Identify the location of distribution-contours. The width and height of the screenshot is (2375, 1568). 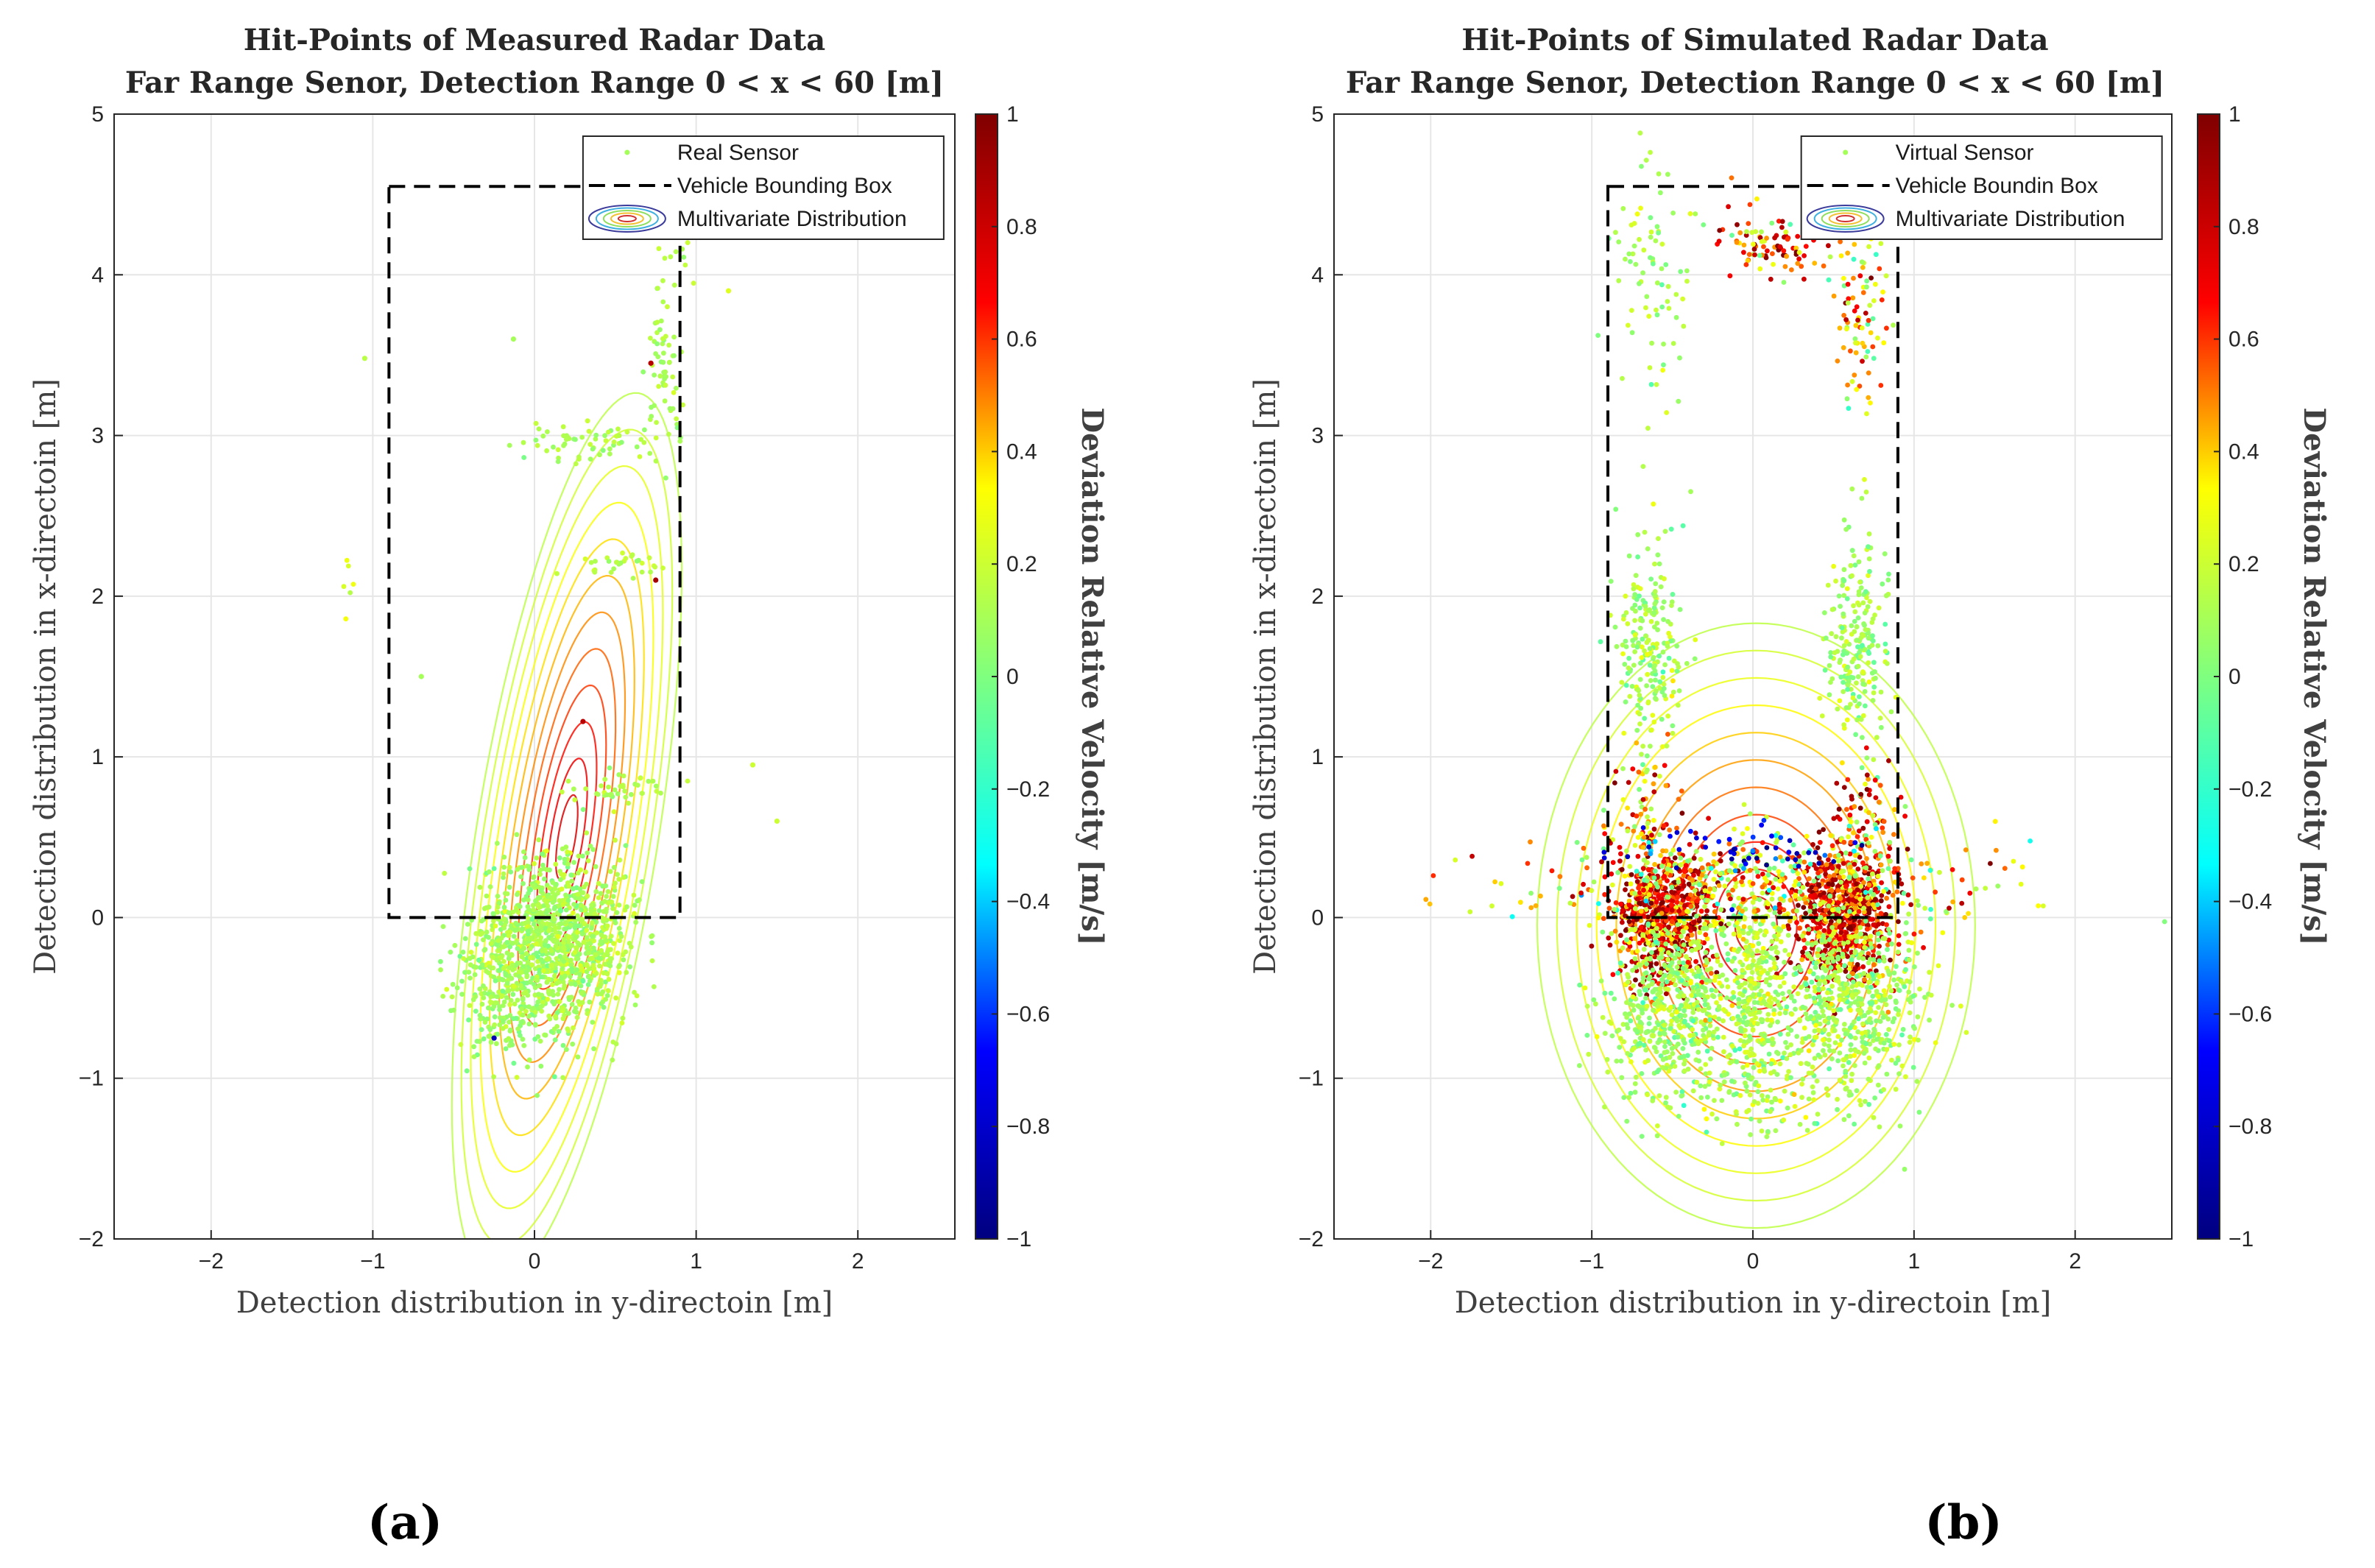
(1756, 925).